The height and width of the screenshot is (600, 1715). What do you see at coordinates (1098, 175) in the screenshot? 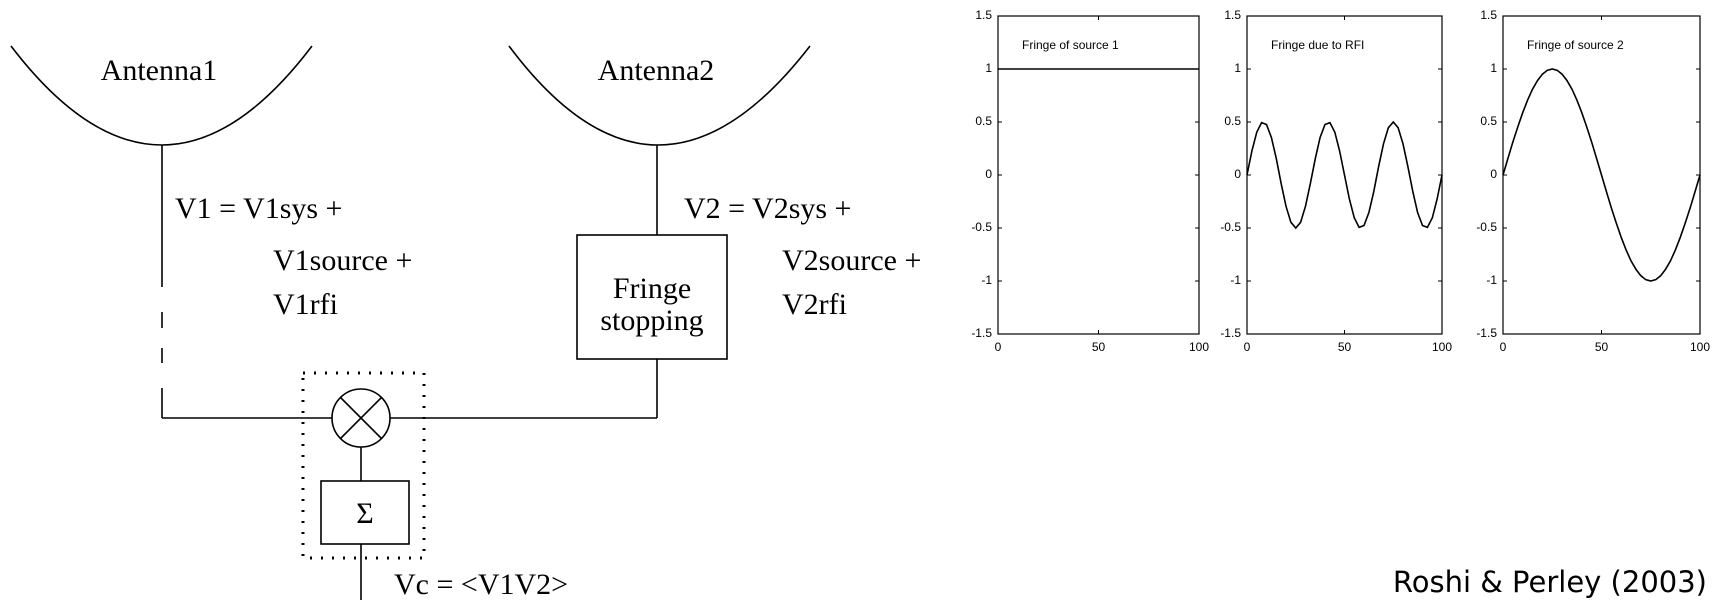
I see `plot-frame` at bounding box center [1098, 175].